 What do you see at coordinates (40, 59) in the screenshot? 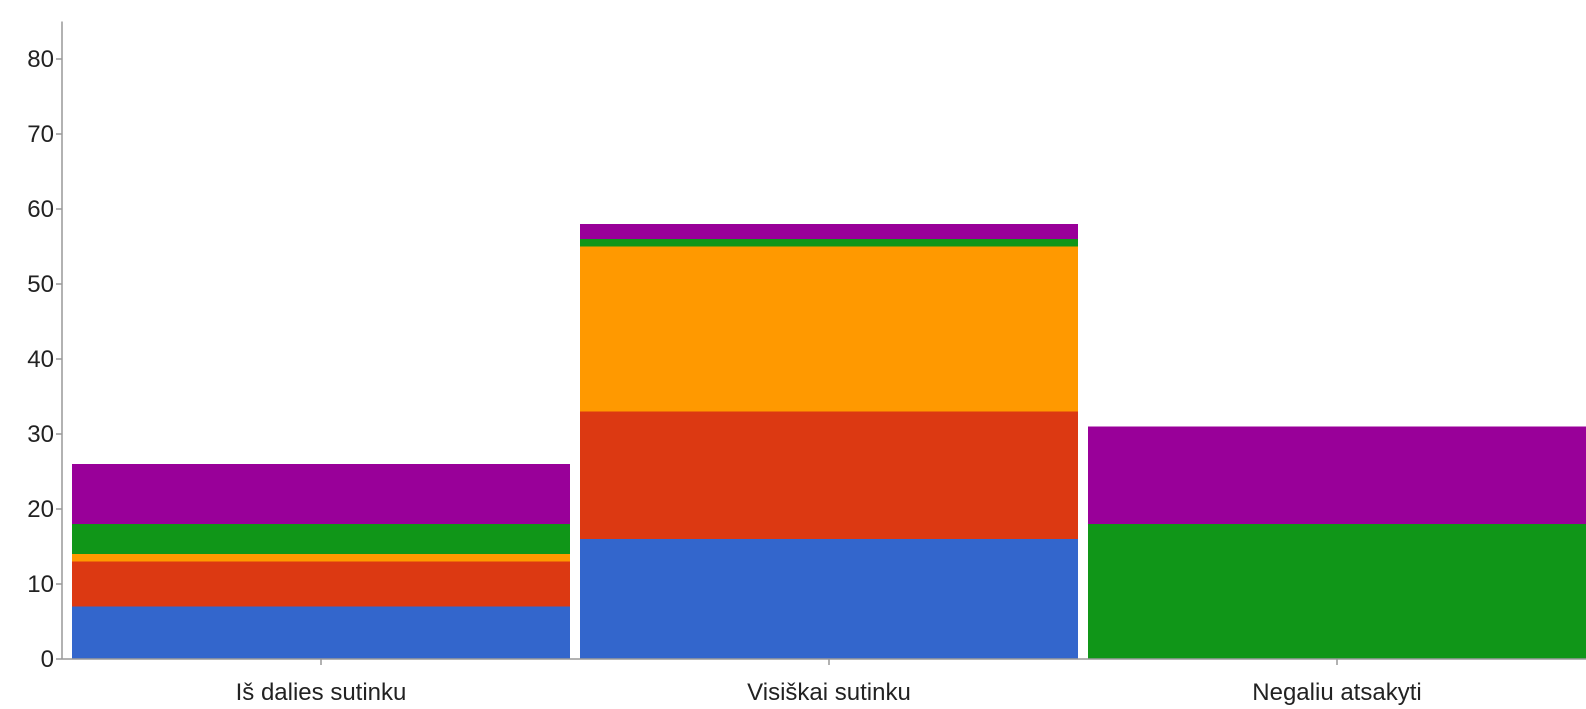
I see `y-tick-label: 80` at bounding box center [40, 59].